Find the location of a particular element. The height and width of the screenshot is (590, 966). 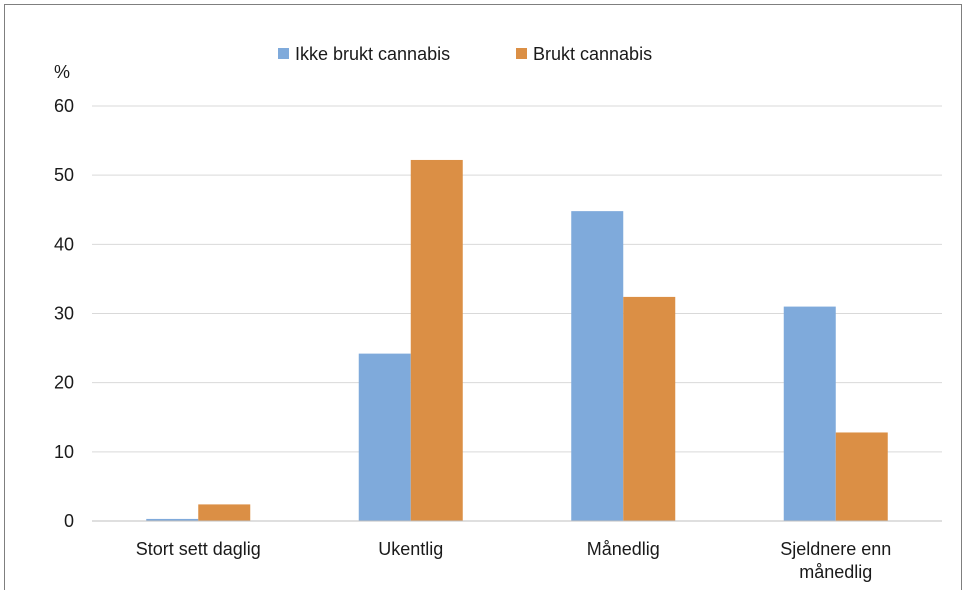

y-tick-label: 10 is located at coordinates (64, 452).